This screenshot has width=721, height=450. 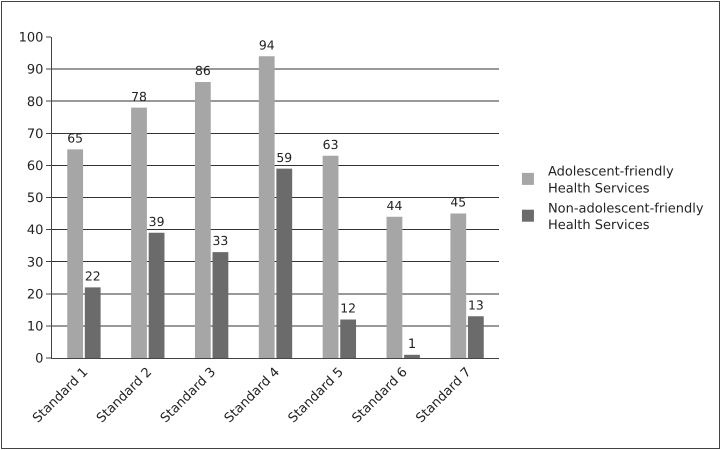 I want to click on y-tick-label: 10, so click(x=35, y=326).